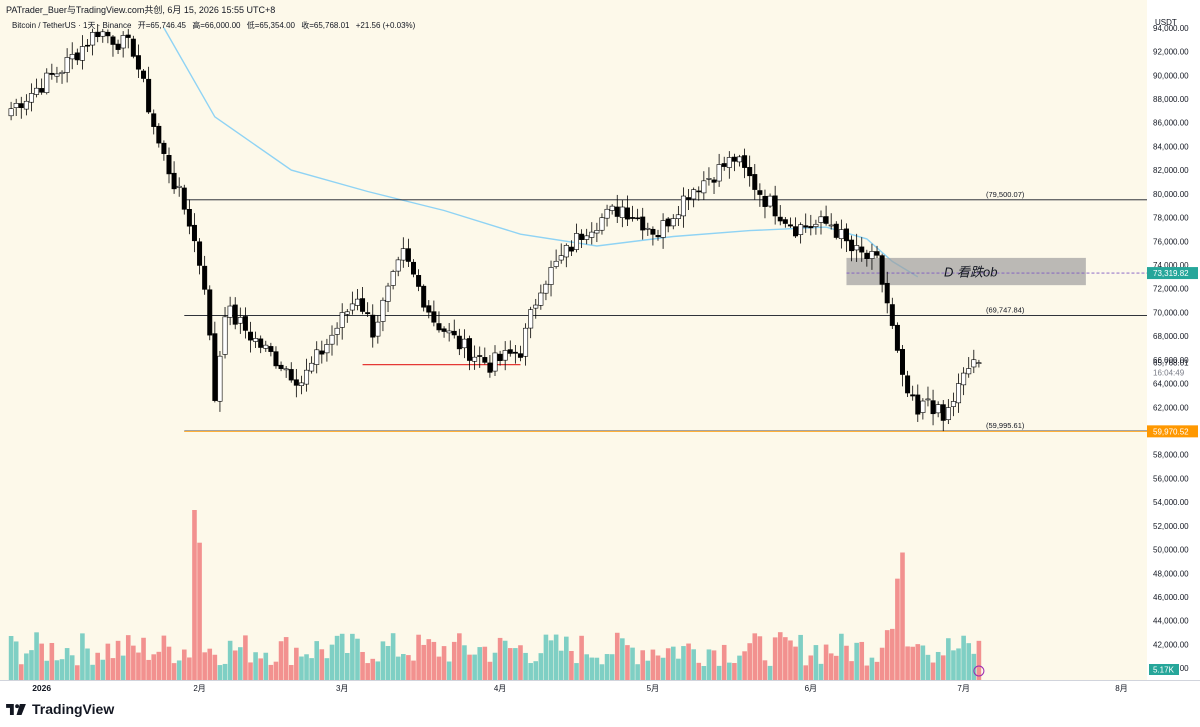 The width and height of the screenshot is (1200, 727). Describe the element at coordinates (60, 709) in the screenshot. I see `brand: TradingView` at that location.